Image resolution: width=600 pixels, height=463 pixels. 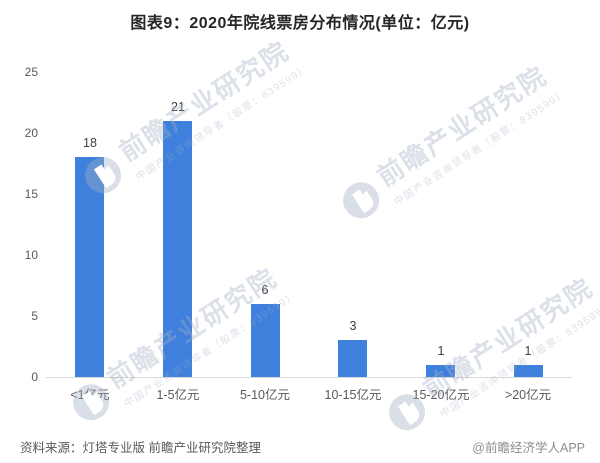 I want to click on y-axis-tick-label: 25, so click(x=31, y=72).